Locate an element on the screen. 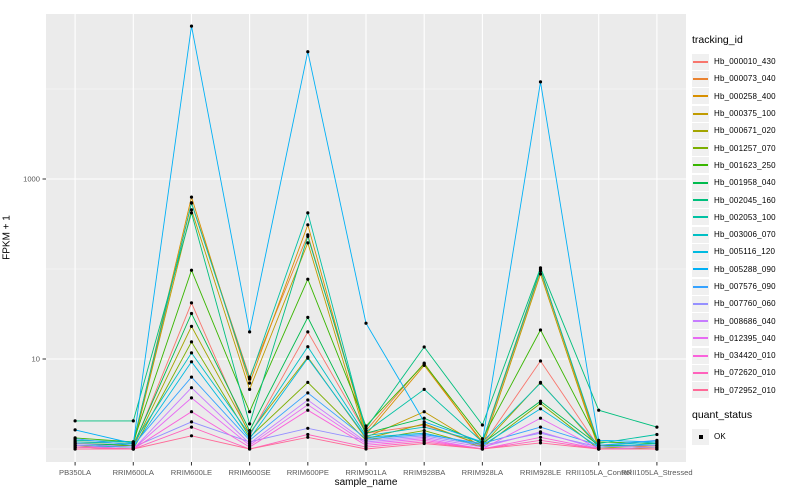 The height and width of the screenshot is (500, 800). legend-item-label: Hb_000010_430 is located at coordinates (745, 62).